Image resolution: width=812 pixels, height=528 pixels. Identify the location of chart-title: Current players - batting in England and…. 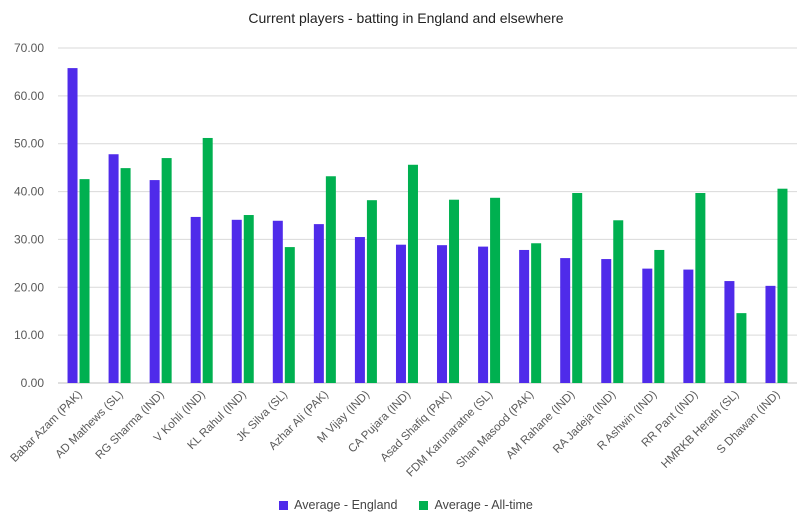
(406, 18).